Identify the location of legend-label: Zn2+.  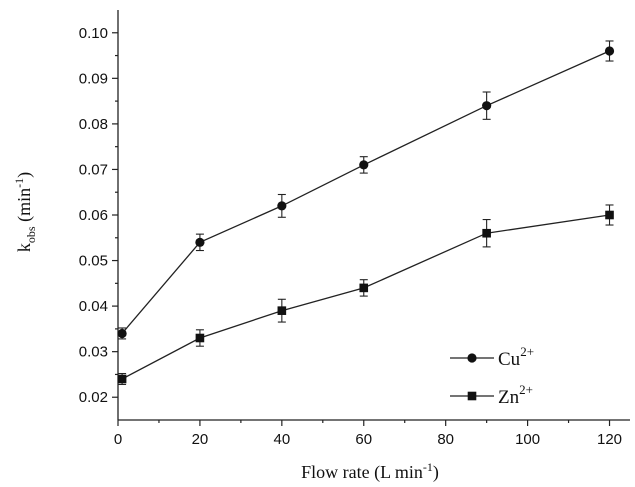
(515, 395).